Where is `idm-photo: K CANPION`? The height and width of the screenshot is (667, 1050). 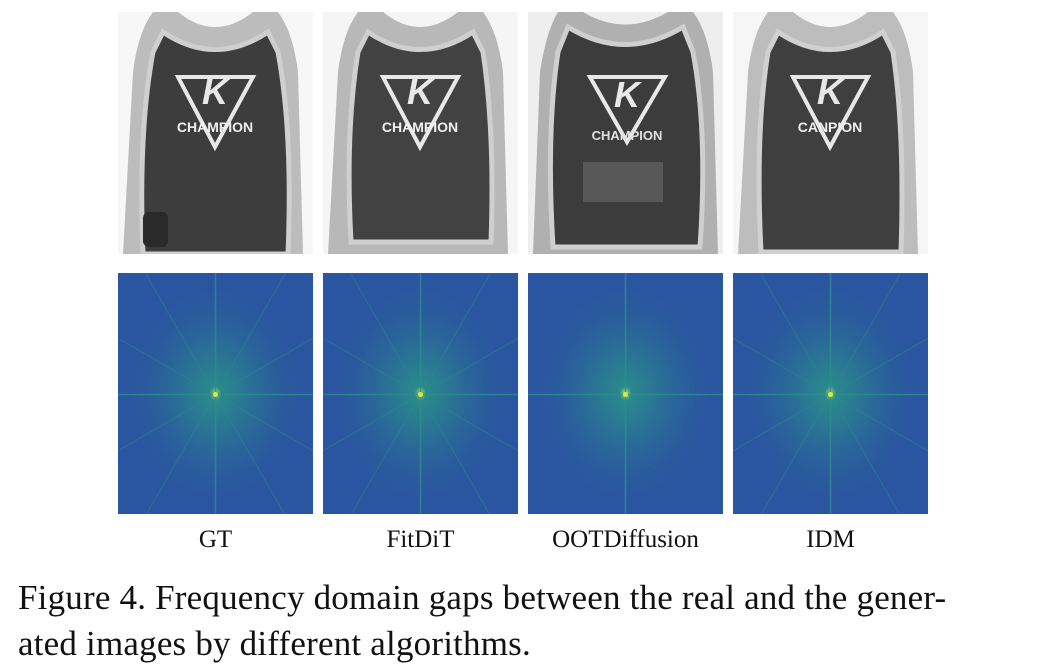
idm-photo: K CANPION is located at coordinates (830, 133).